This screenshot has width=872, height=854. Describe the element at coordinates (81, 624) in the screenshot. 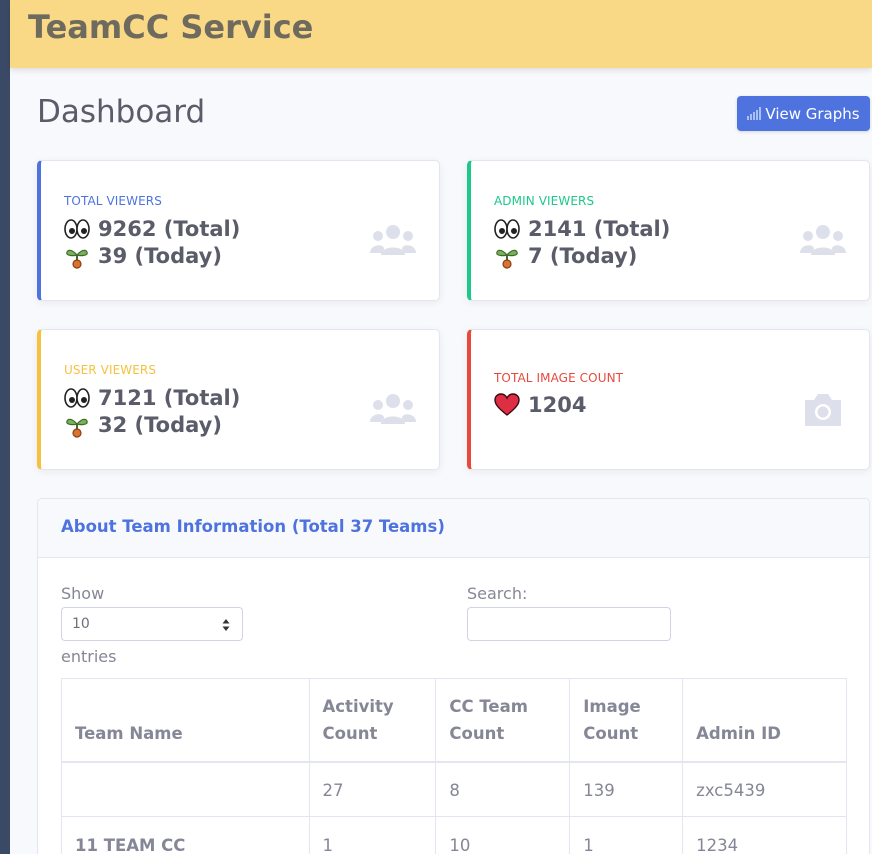

I see `entries-select-value: 10` at that location.